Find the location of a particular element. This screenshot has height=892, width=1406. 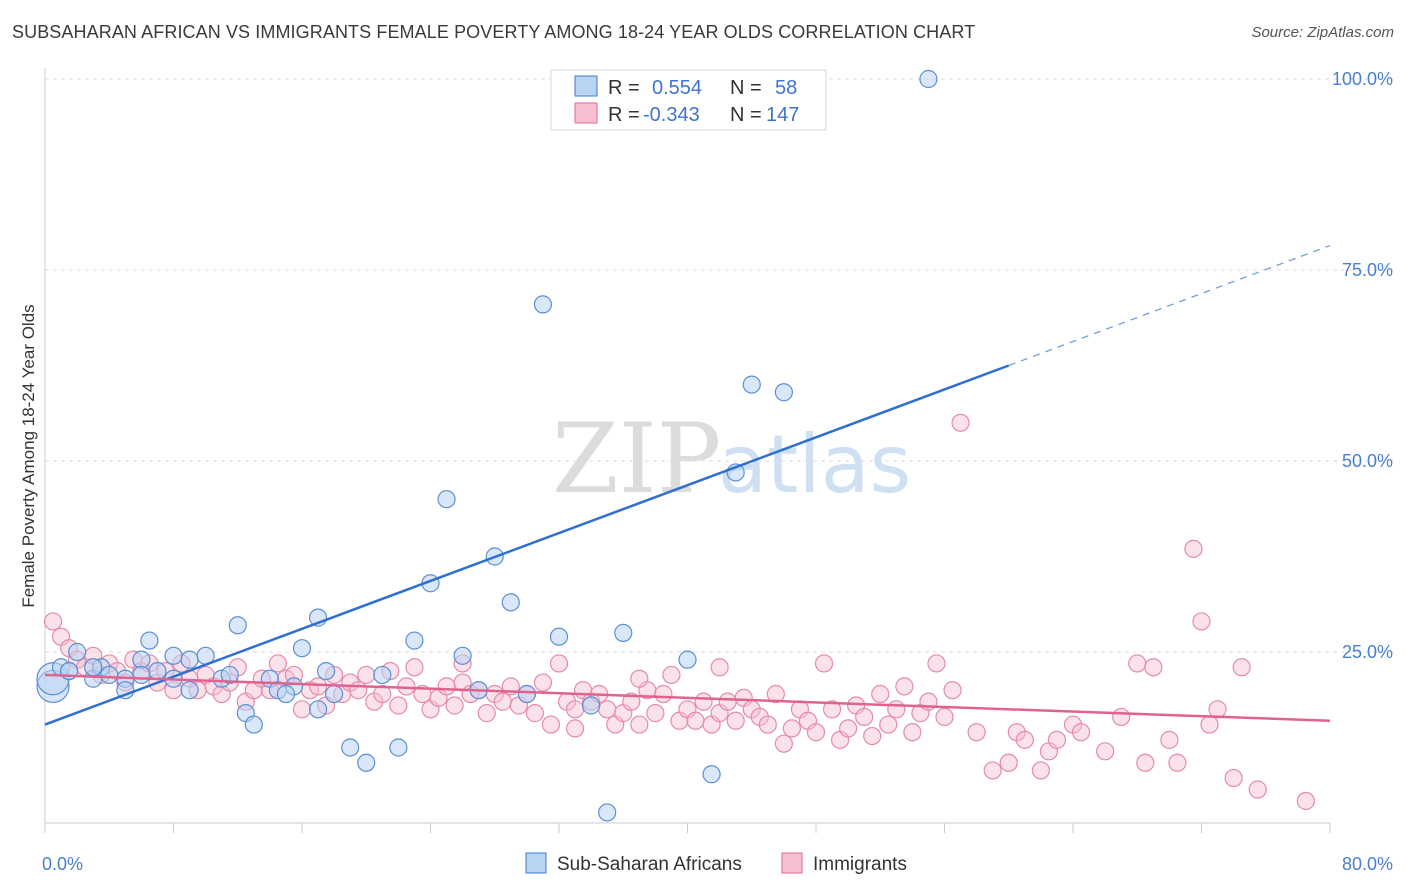

stats-r-label-2: R = is located at coordinates (624, 115).